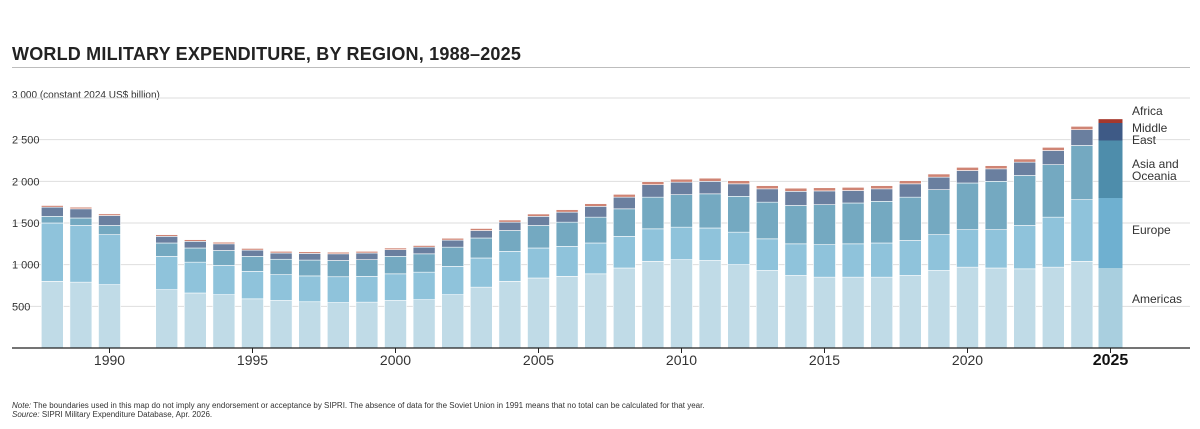 The height and width of the screenshot is (429, 1200). I want to click on x-tick-label: 1990, so click(109, 360).